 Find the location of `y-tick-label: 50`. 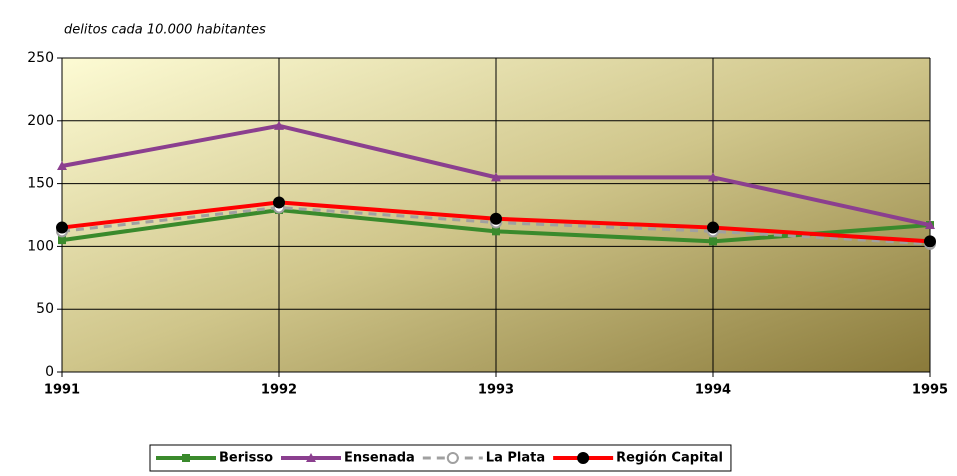

y-tick-label: 50 is located at coordinates (45, 309).